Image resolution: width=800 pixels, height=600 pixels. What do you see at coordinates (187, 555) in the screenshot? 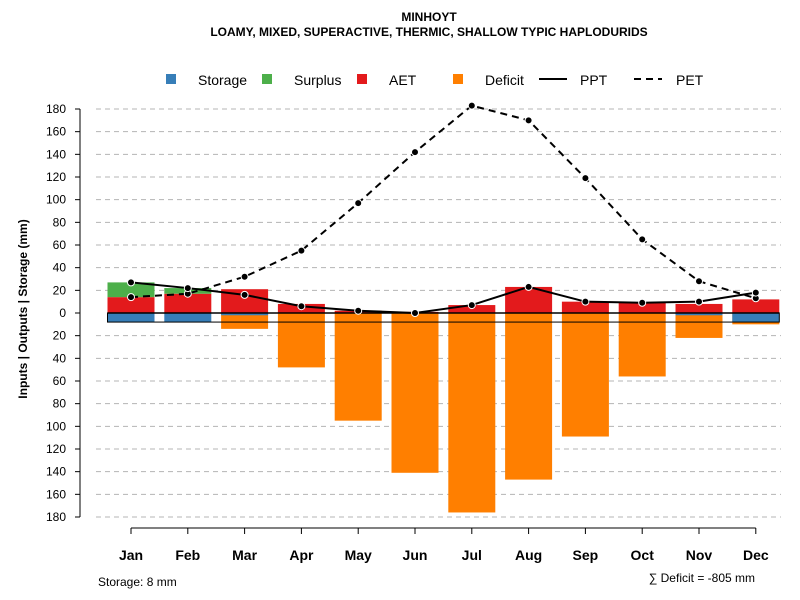
I see `x-tick-label: Feb` at bounding box center [187, 555].